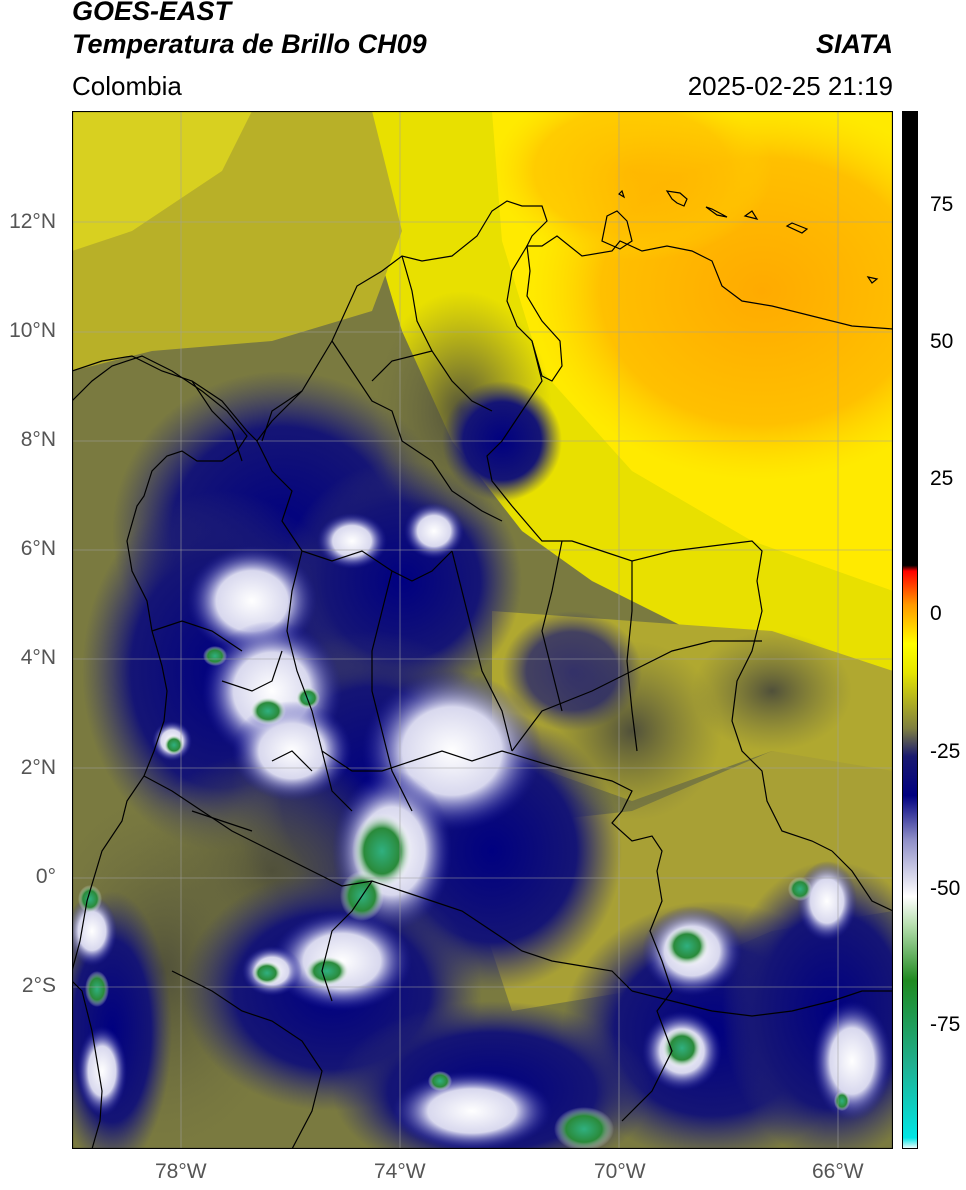 This screenshot has width=966, height=1190. What do you see at coordinates (45, 876) in the screenshot?
I see `lat-label: 0°` at bounding box center [45, 876].